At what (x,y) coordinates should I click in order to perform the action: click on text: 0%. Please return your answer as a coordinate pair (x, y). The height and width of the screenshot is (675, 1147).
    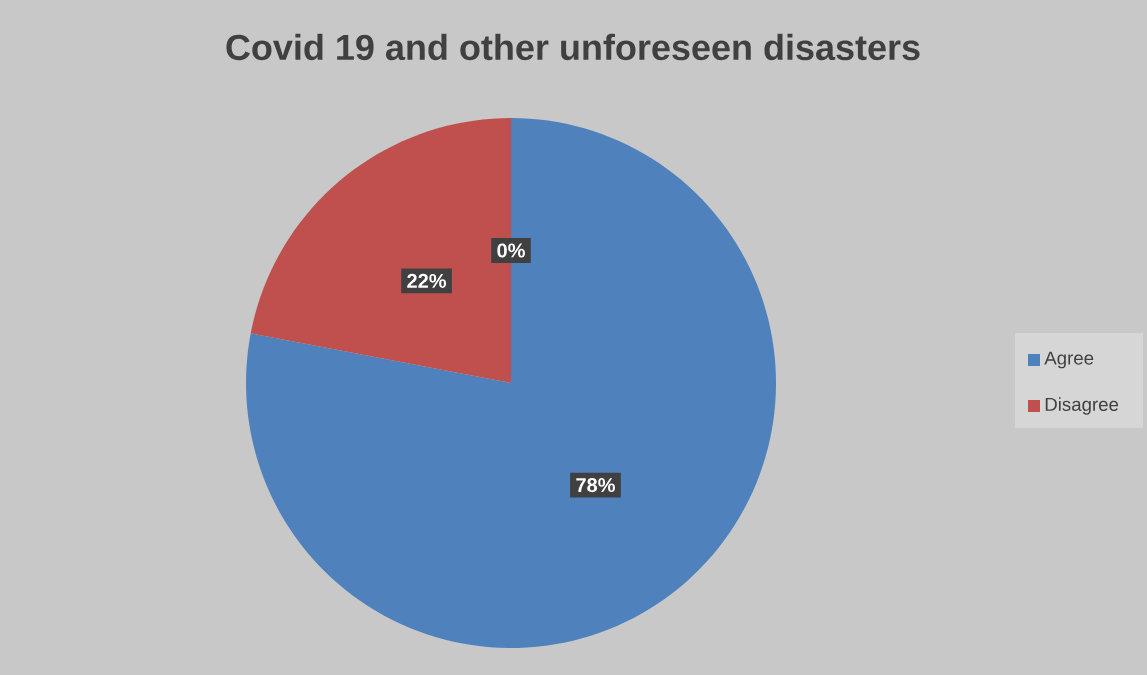
    Looking at the image, I should click on (511, 250).